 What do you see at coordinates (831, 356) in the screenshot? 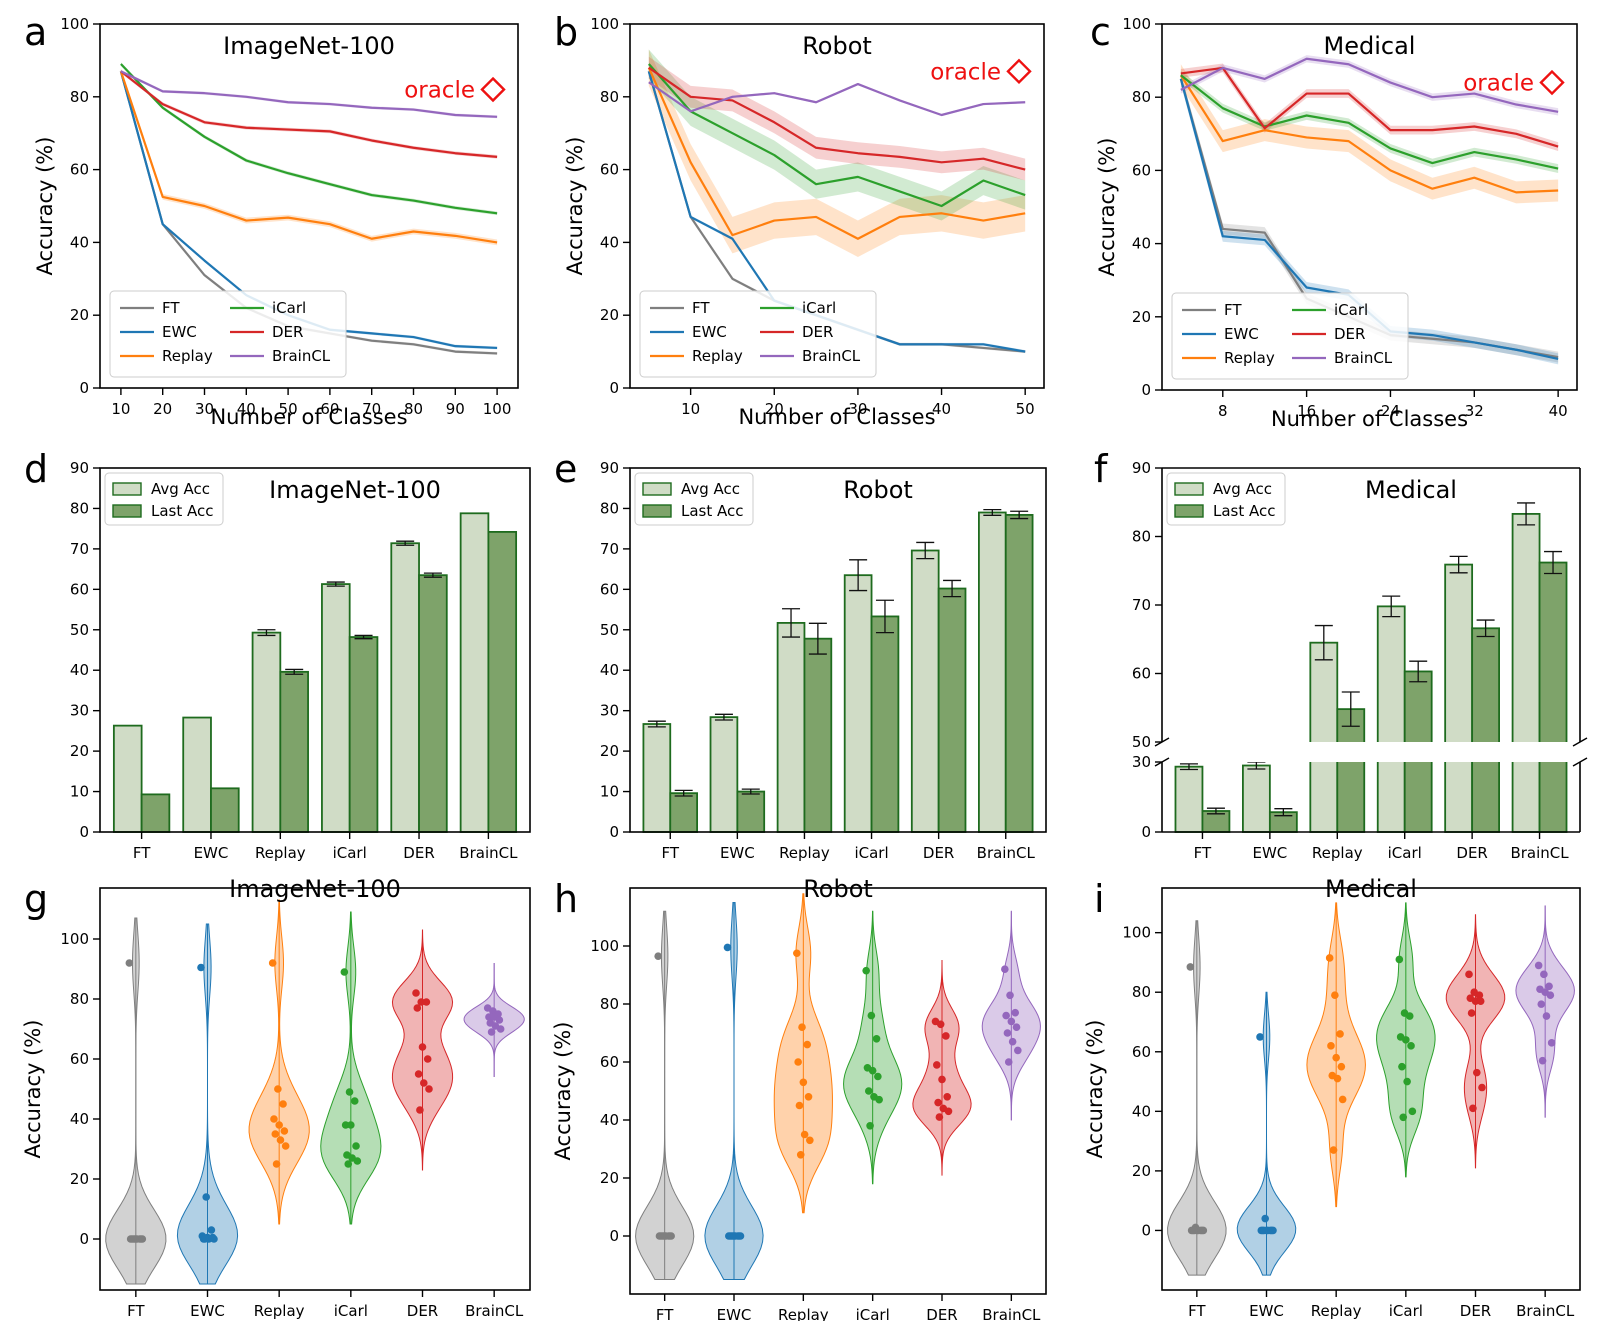
I see `legend-label-BrainCL: BrainCL` at bounding box center [831, 356].